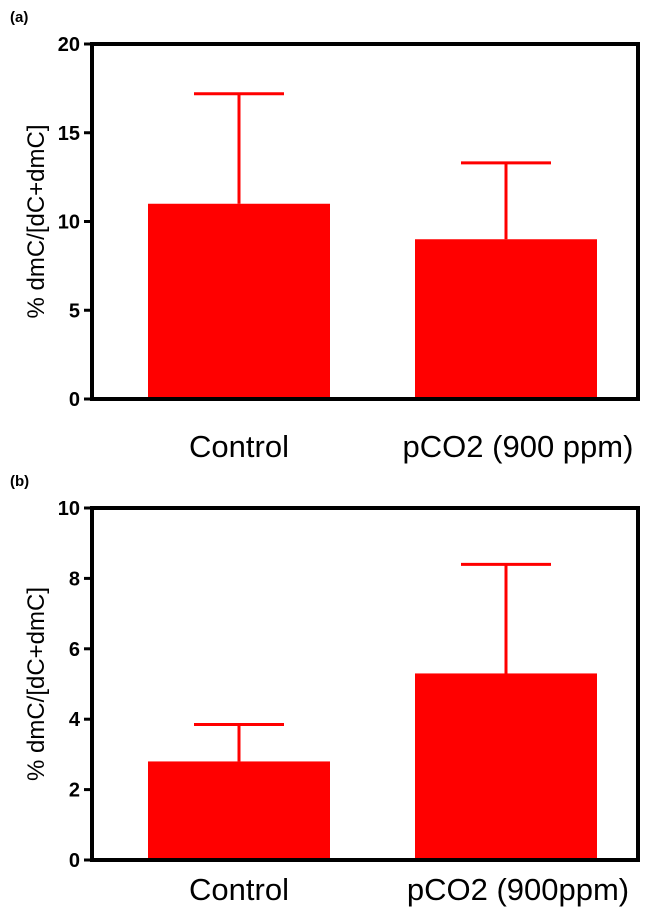 The image size is (662, 908). Describe the element at coordinates (74, 791) in the screenshot. I see `y-tick-label: 2` at that location.